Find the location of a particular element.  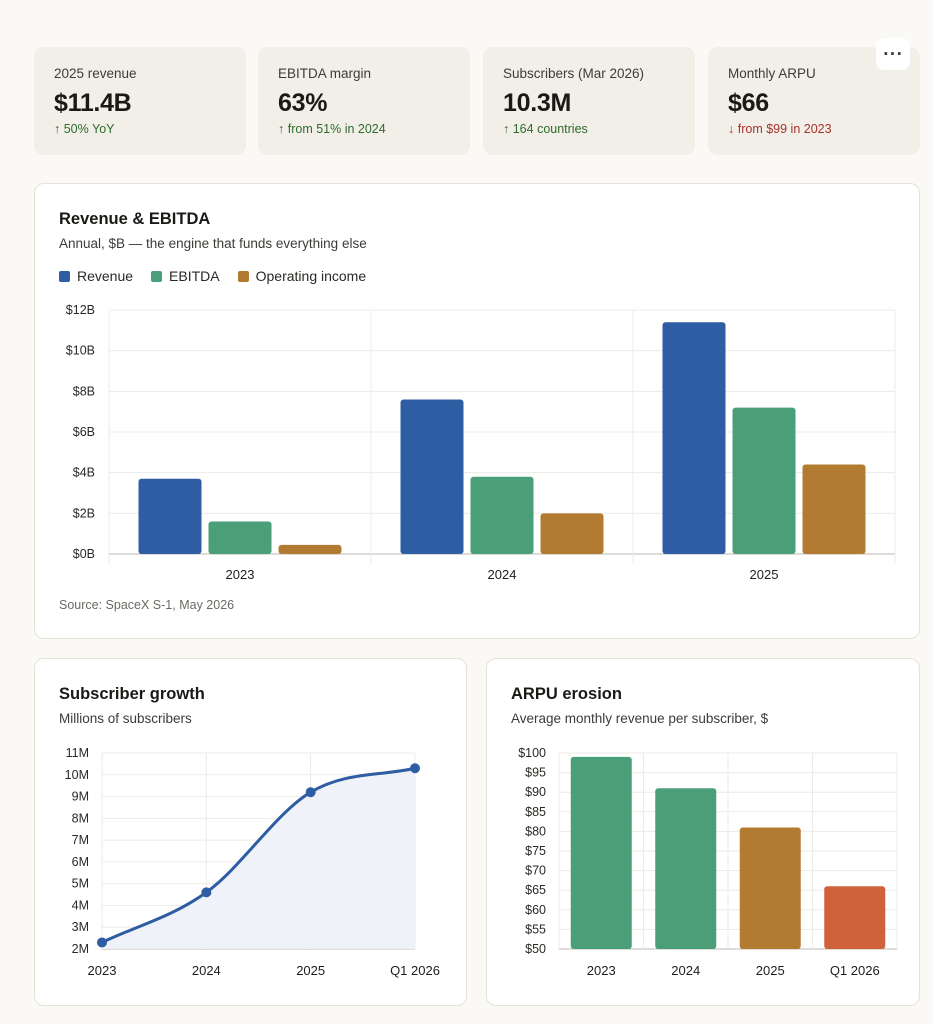

kpi-card-ebitda-margin: EBITDA margin 63% ↑ from 51% in 2024 is located at coordinates (364, 101).